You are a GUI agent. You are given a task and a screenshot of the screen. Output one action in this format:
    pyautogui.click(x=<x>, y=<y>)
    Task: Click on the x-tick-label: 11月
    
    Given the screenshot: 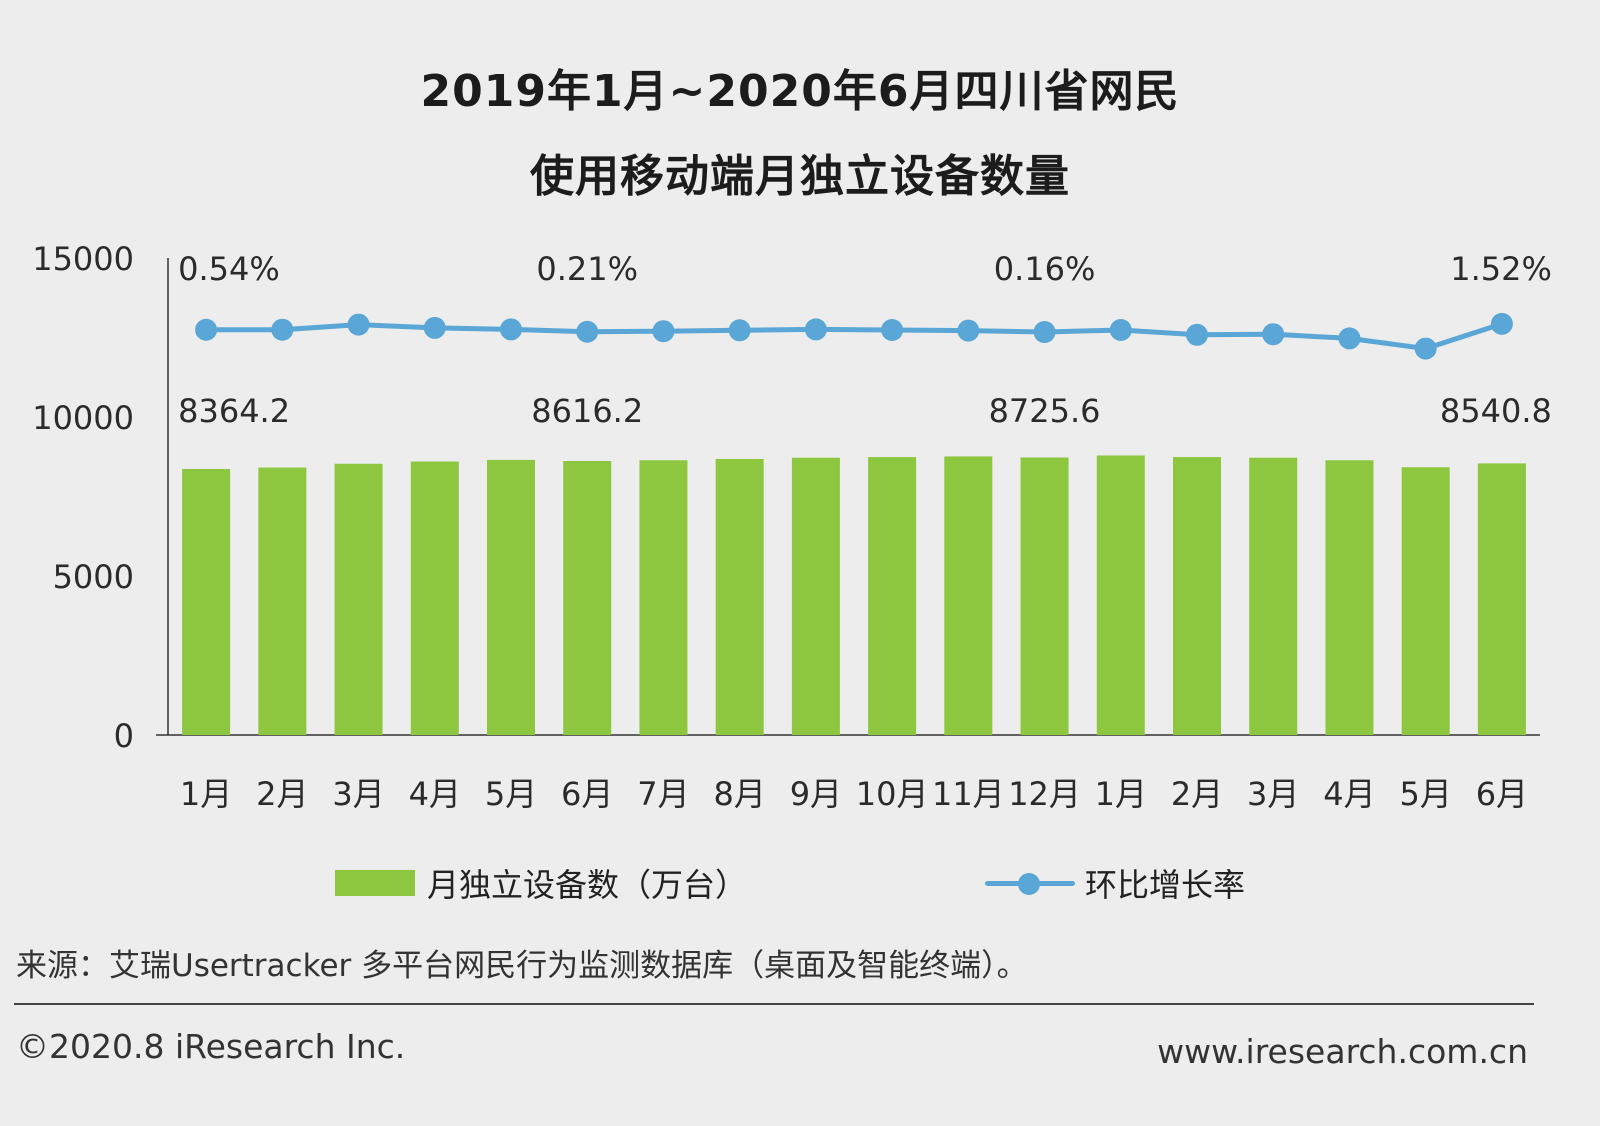 What is the action you would take?
    pyautogui.click(x=968, y=794)
    